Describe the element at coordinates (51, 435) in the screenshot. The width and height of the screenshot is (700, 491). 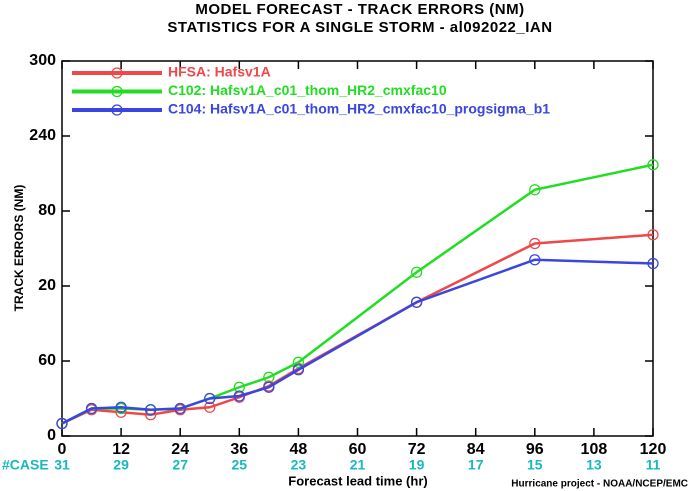
I see `y-tick-label: 0` at that location.